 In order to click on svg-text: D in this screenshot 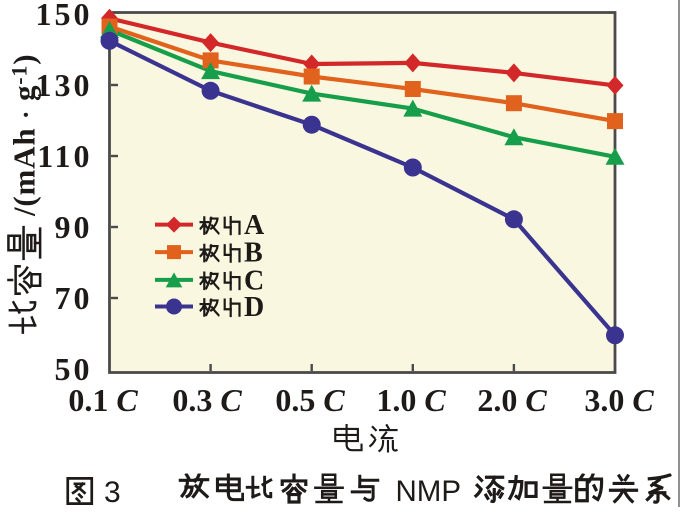, I will do `click(254, 307)`.